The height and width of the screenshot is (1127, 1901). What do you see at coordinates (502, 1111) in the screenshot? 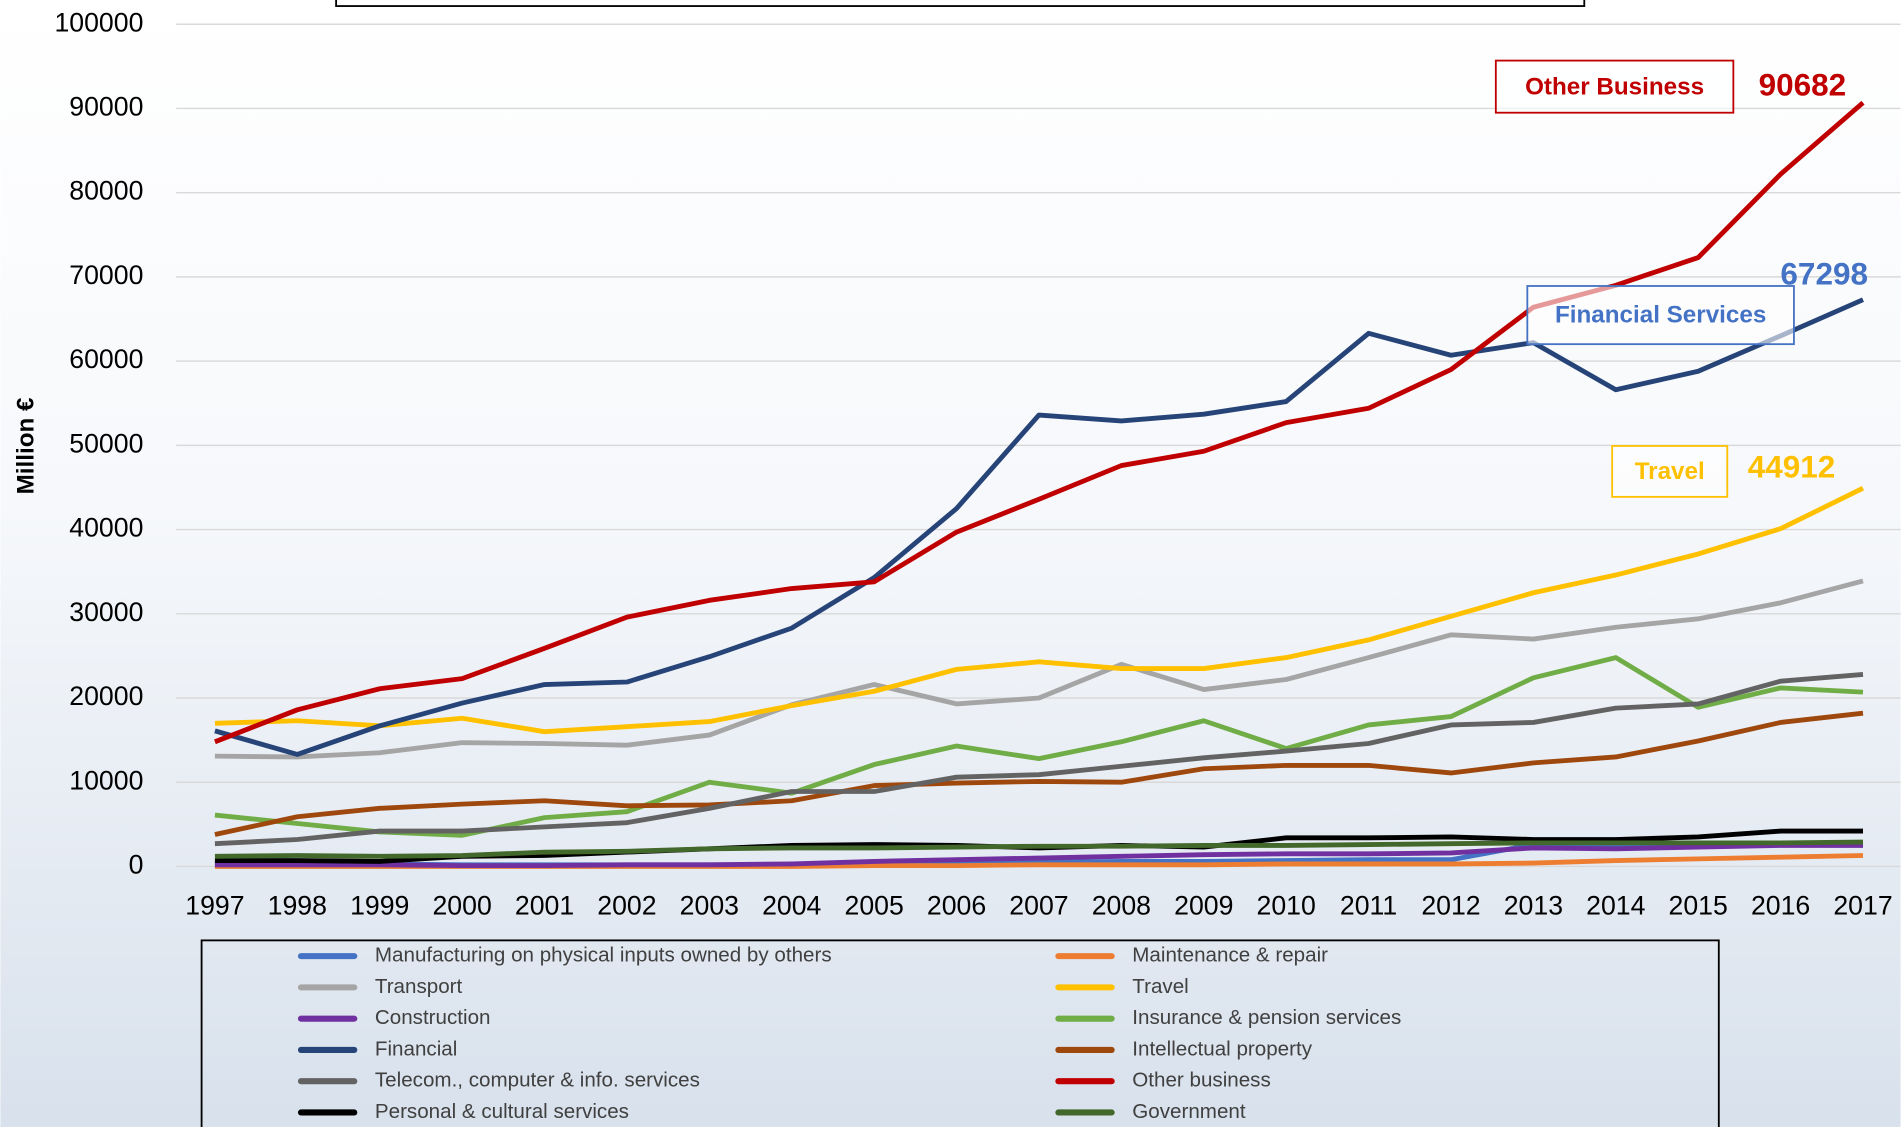
I see `legend-label: Personal & cultural services` at bounding box center [502, 1111].